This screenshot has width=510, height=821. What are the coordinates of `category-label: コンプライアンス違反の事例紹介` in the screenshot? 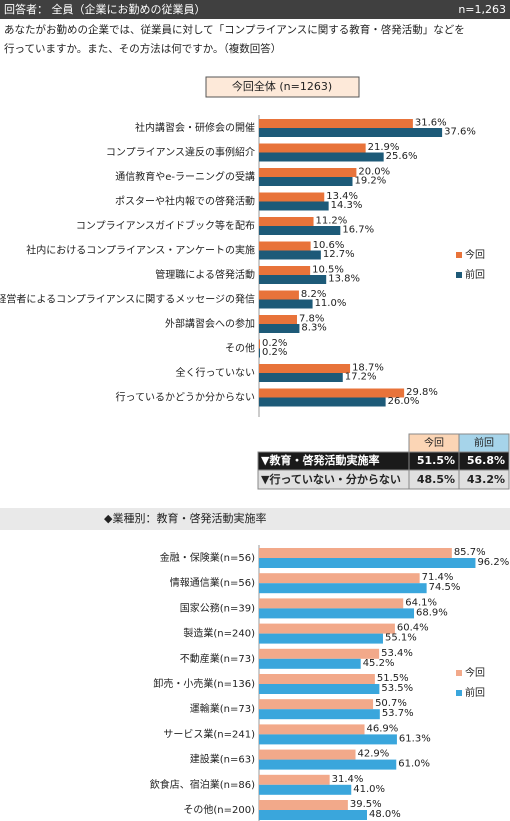 It's located at (180, 152).